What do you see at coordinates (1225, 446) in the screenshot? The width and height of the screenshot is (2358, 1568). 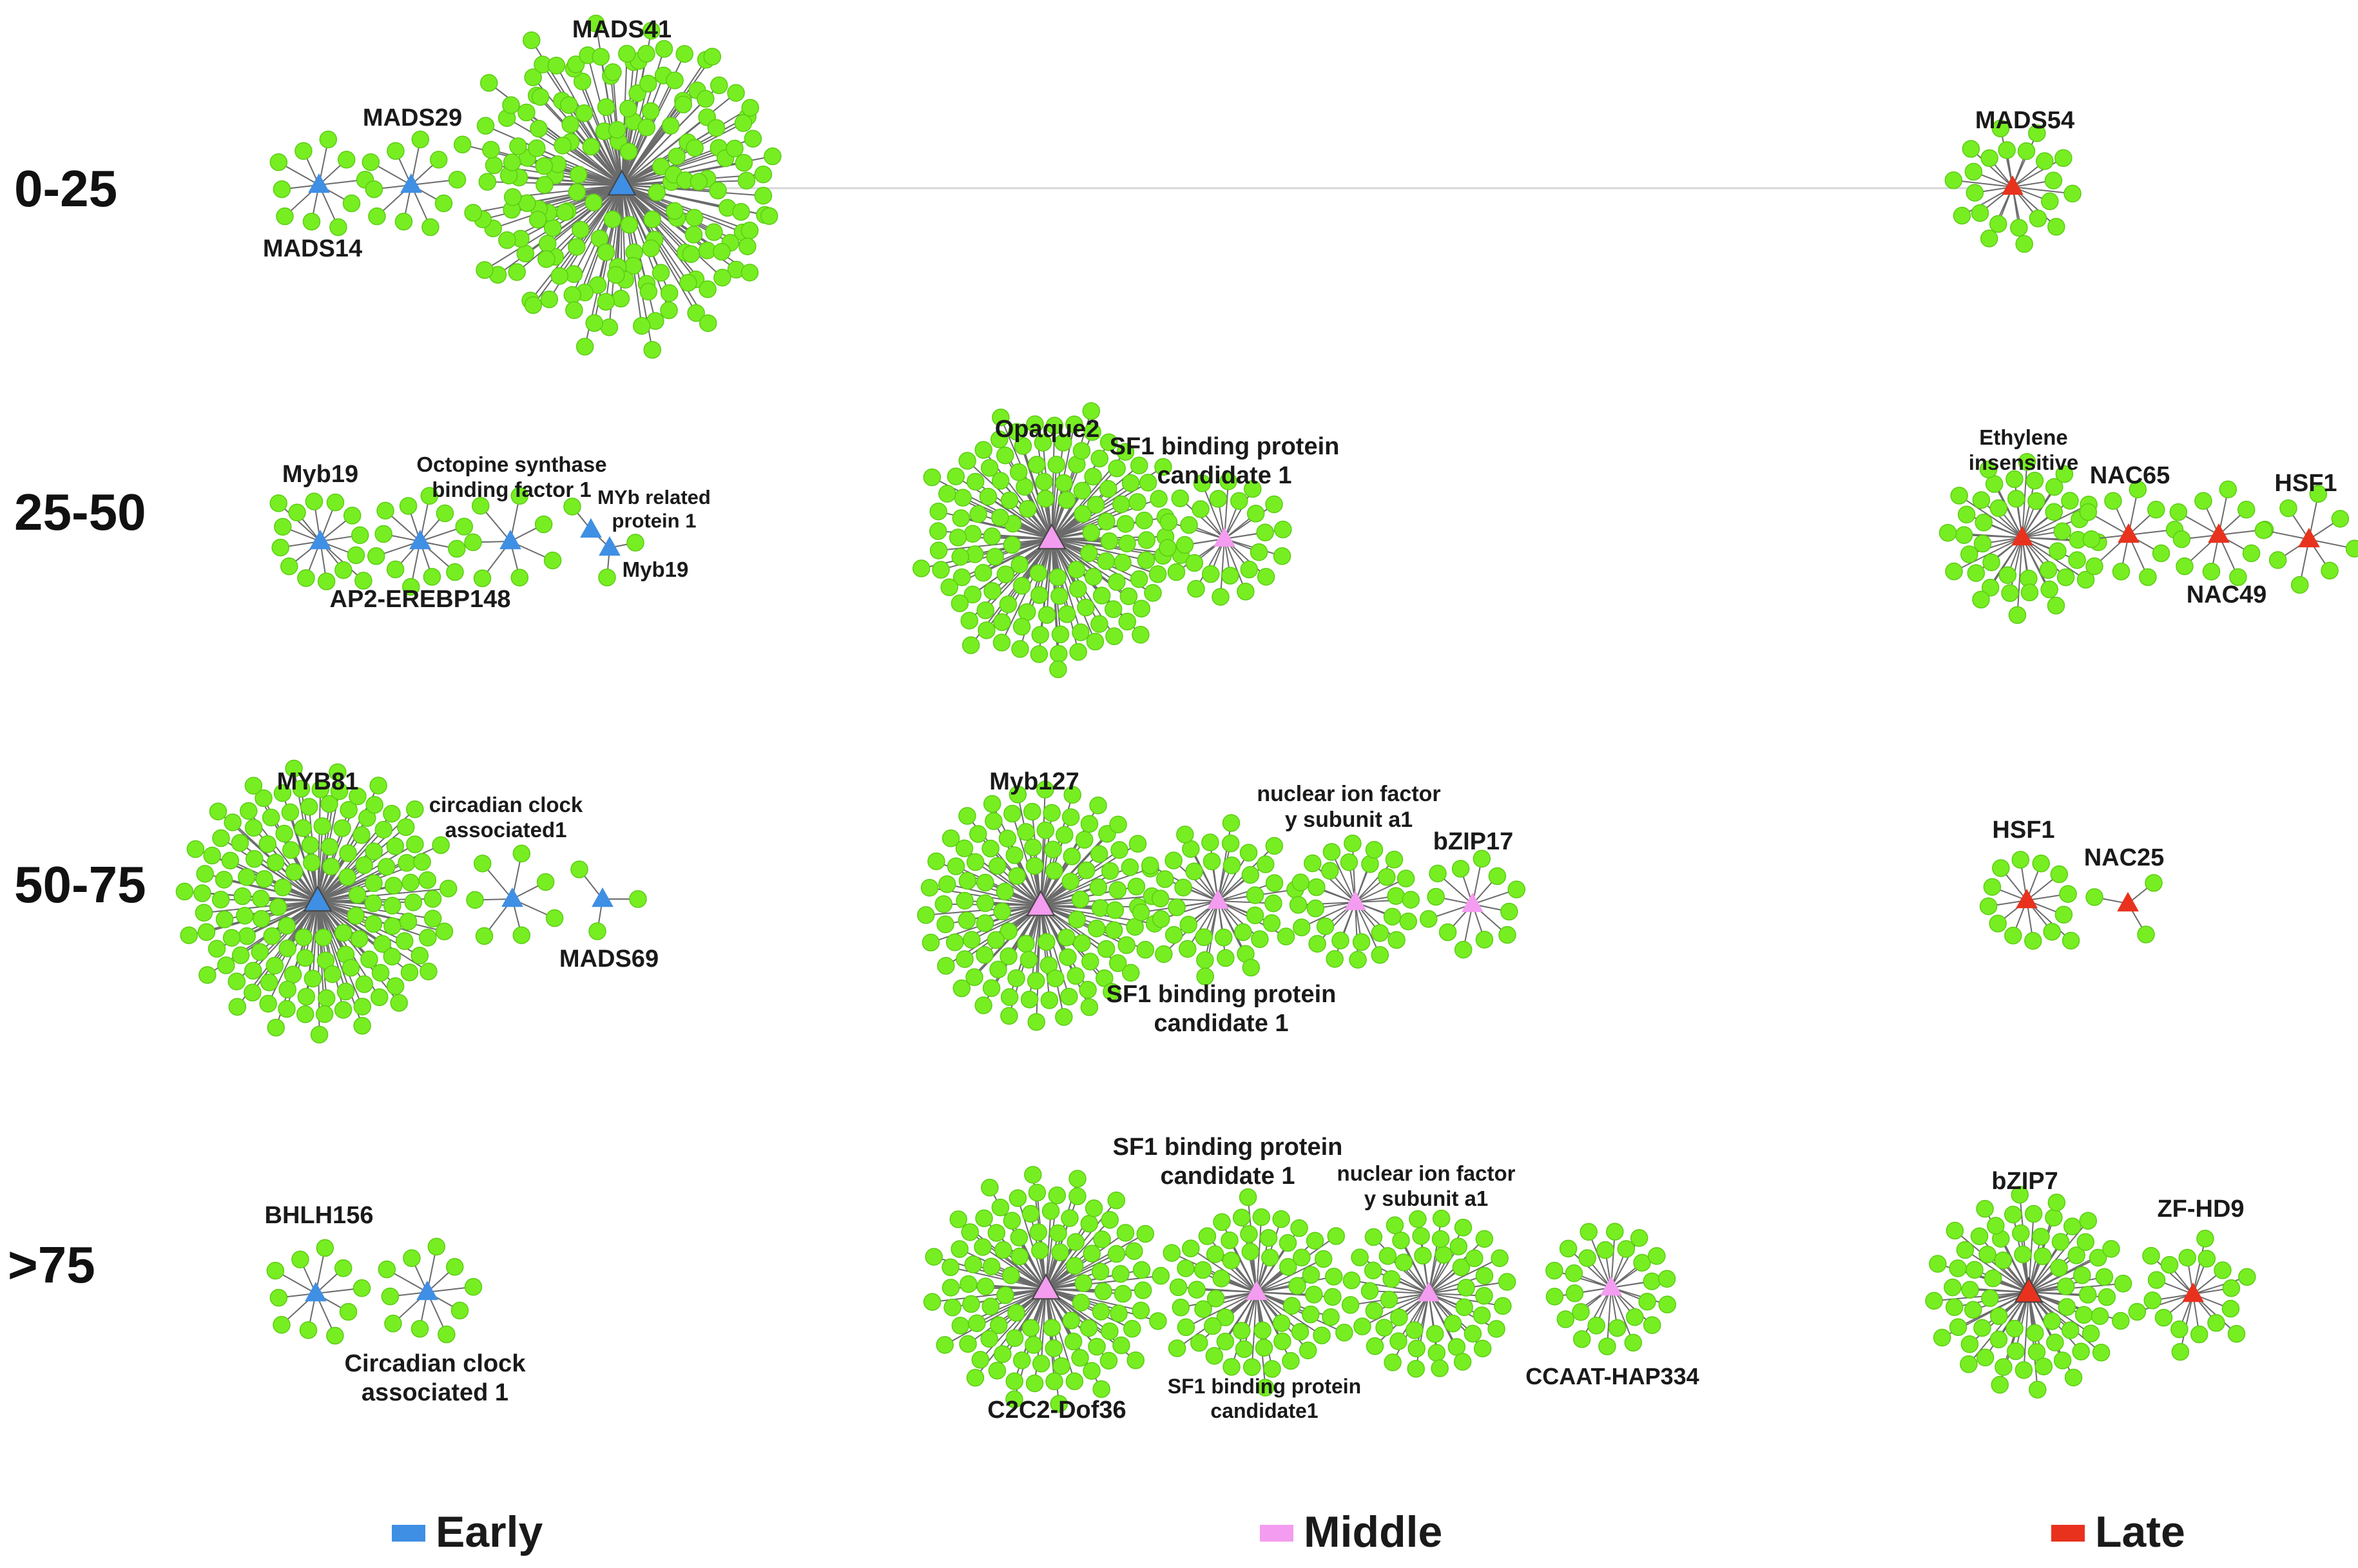 I see `hub-label-line: SF1 binding protein` at bounding box center [1225, 446].